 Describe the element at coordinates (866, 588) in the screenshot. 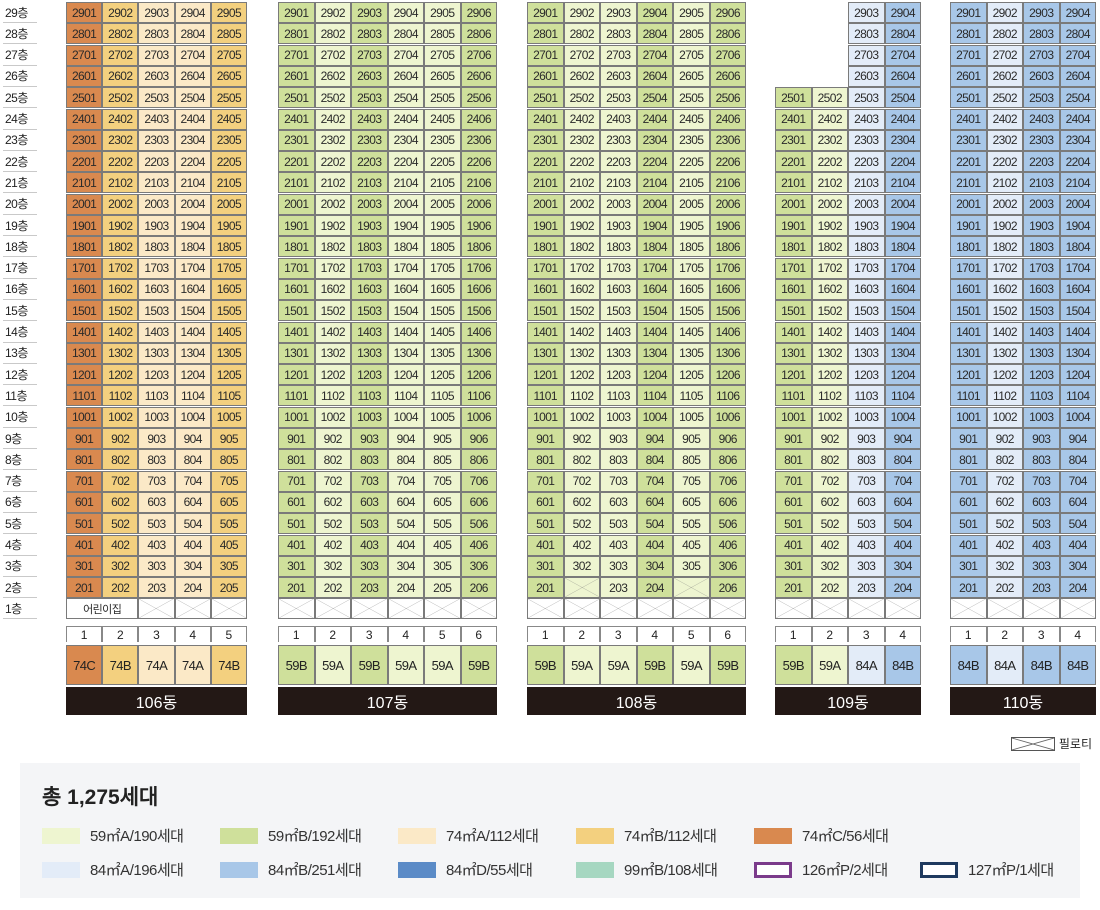

I see `unit-cell: 203` at that location.